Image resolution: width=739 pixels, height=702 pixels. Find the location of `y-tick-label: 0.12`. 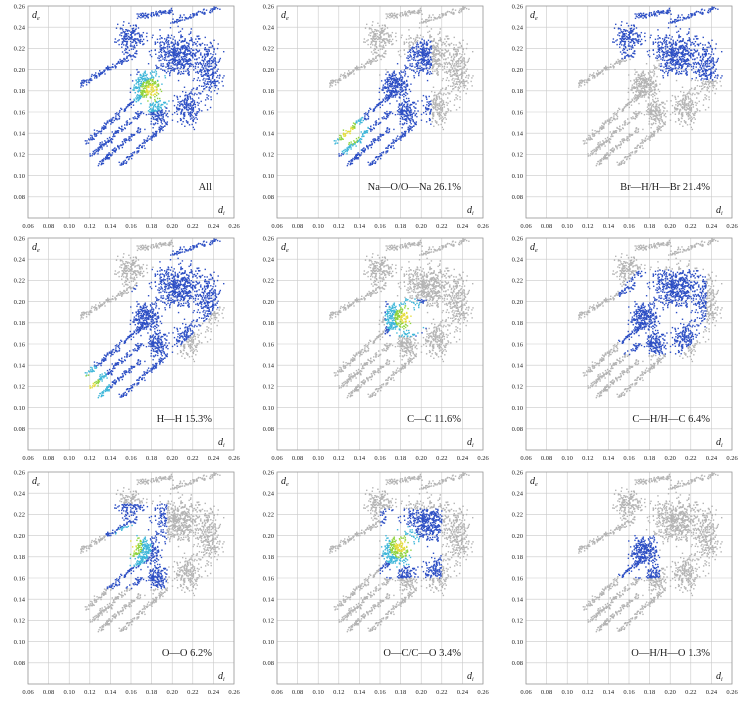

y-tick-label: 0.12 is located at coordinates (19, 155).